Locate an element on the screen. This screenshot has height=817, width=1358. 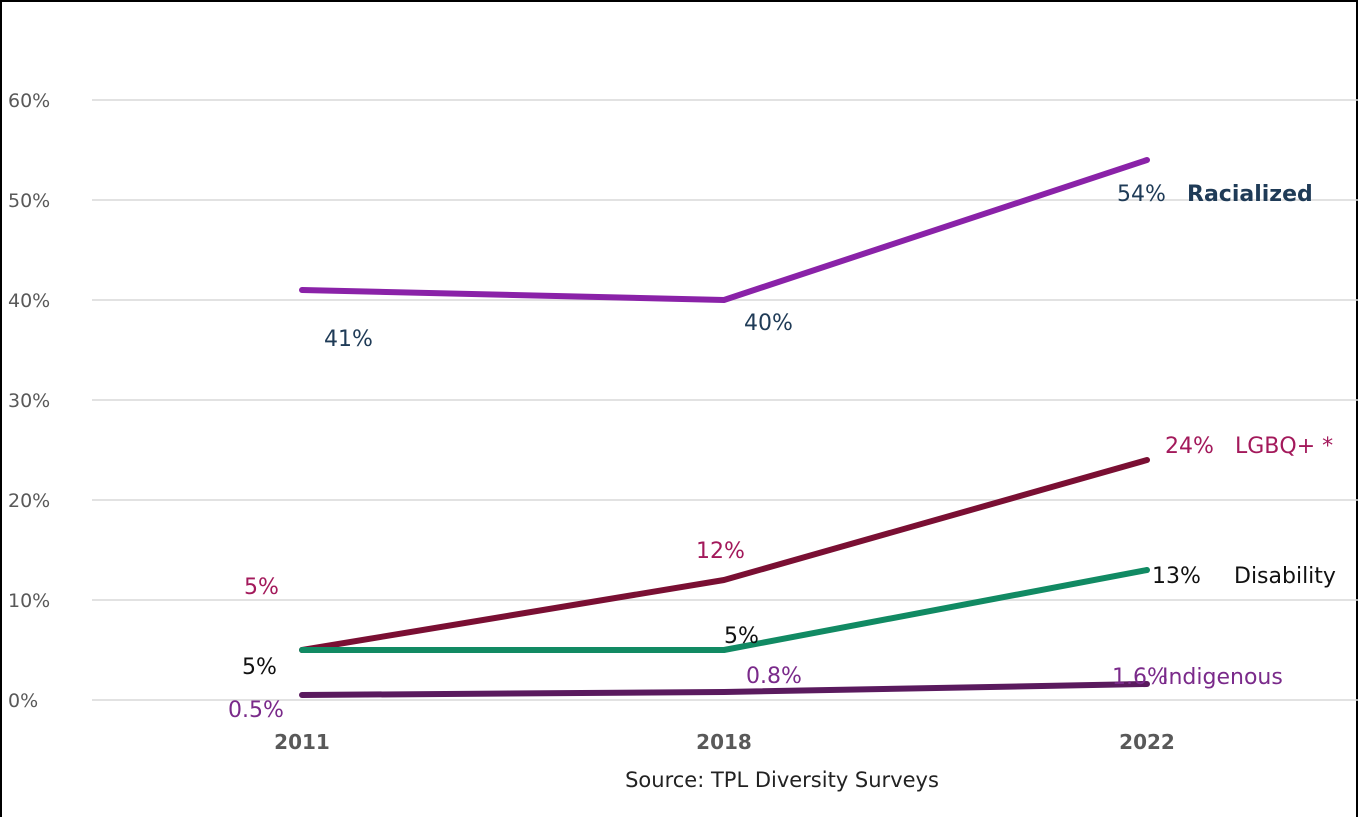
y-axis-ticks: 0% 10% 20% 30% 40% 50% 60% is located at coordinates (29, 401).